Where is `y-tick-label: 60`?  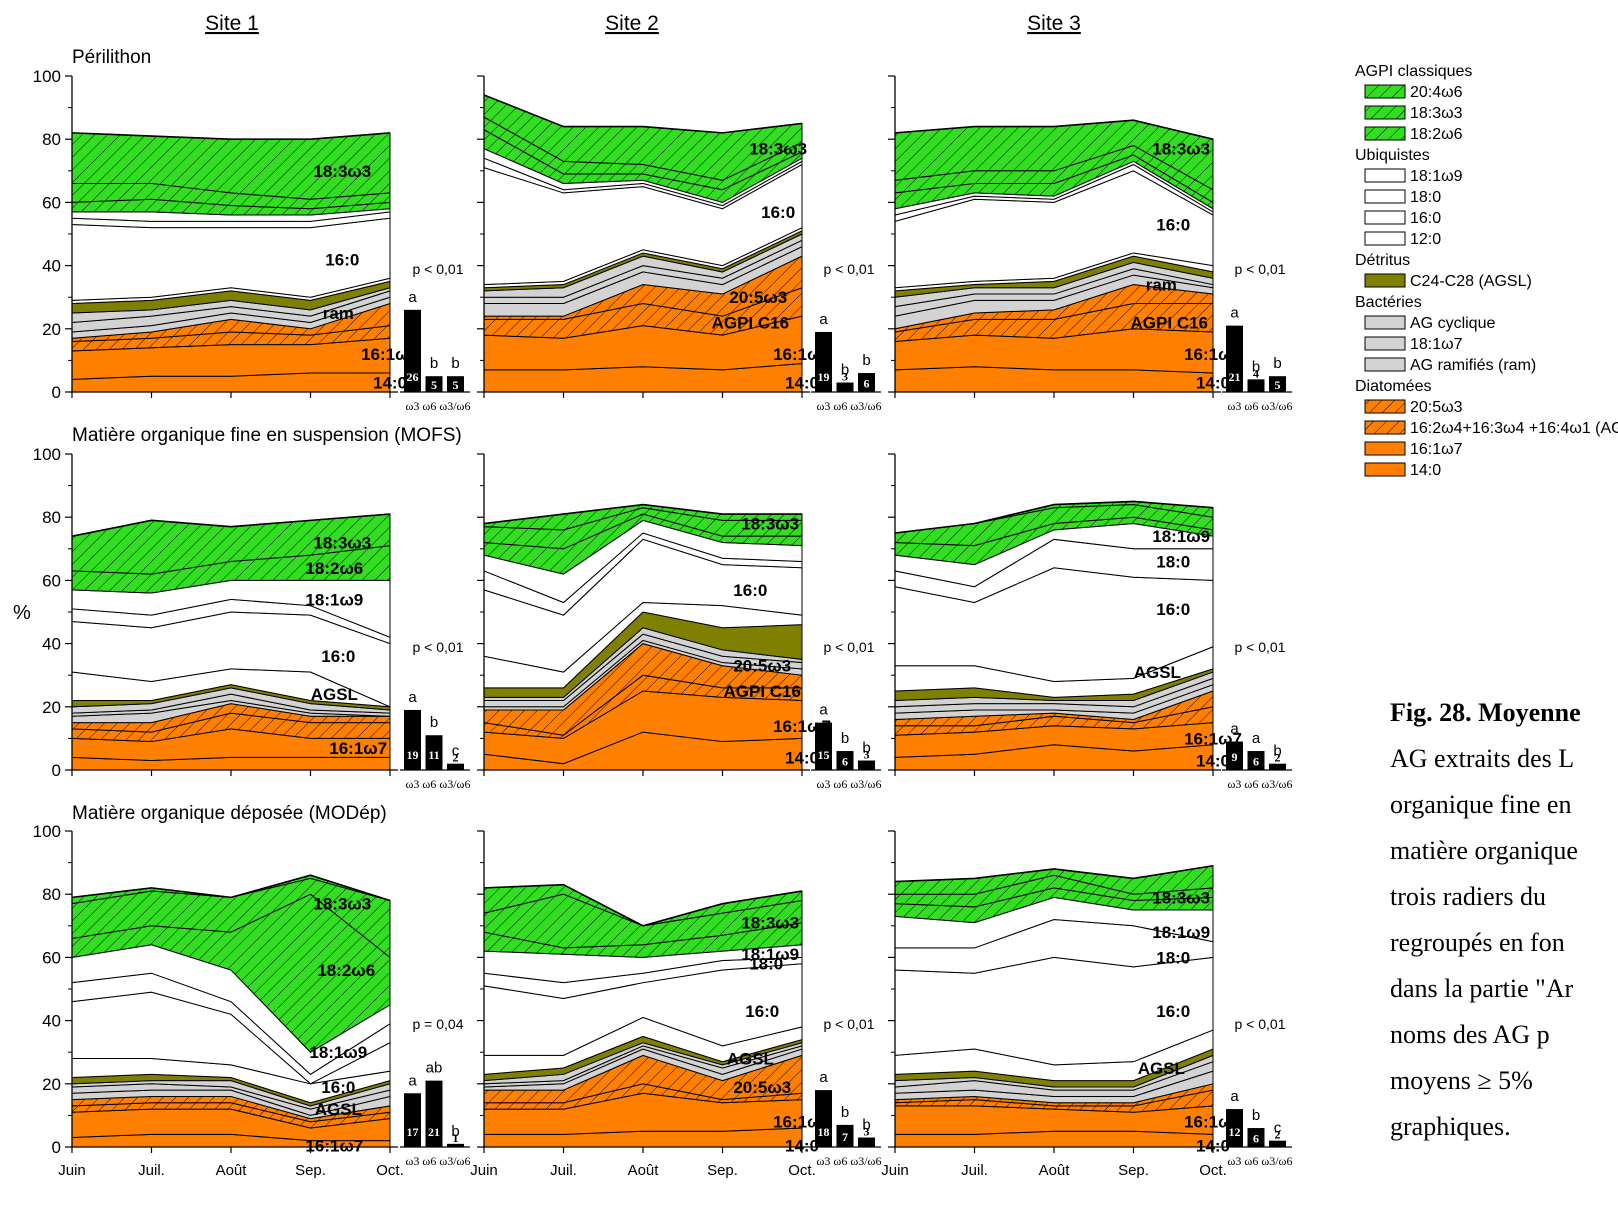
y-tick-label: 60 is located at coordinates (51, 957).